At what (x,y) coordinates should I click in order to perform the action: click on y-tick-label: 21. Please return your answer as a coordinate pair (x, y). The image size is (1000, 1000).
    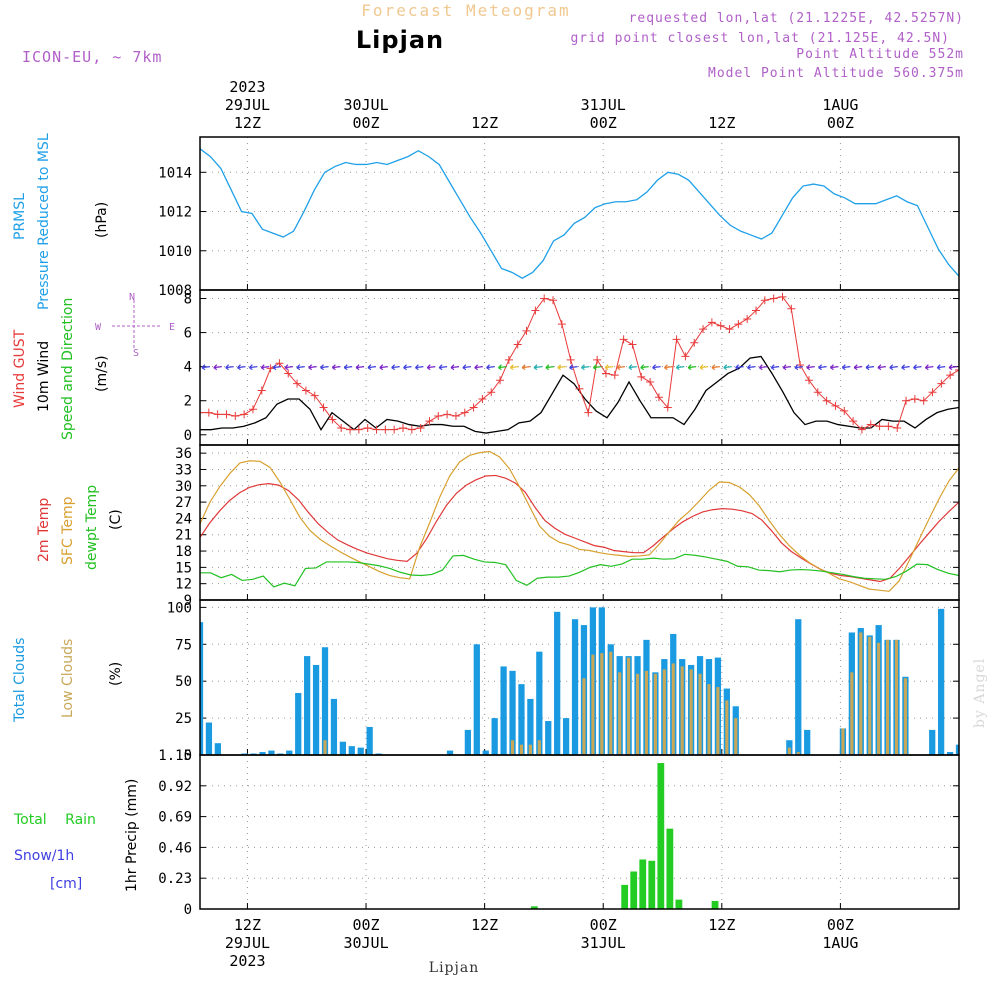
    Looking at the image, I should click on (183, 536).